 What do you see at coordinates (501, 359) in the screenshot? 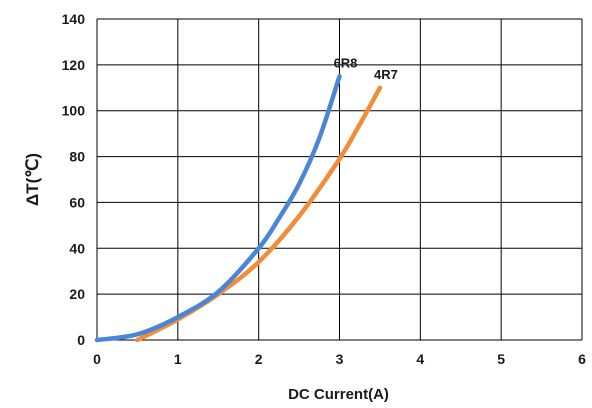
I see `x-tick-label: 5` at bounding box center [501, 359].